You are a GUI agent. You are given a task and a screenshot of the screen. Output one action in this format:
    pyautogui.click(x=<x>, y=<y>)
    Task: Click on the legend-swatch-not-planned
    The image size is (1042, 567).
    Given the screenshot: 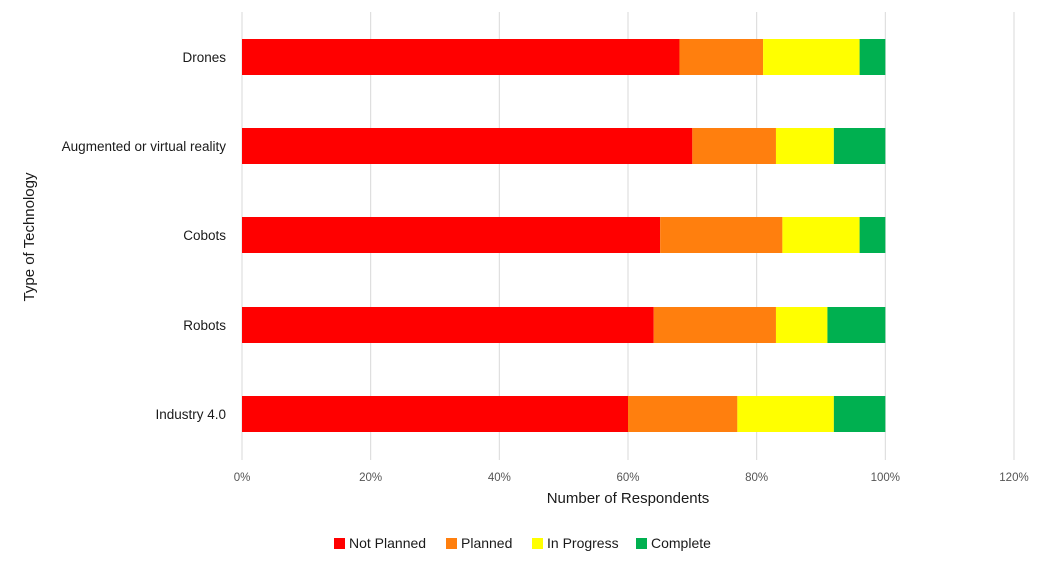 What is the action you would take?
    pyautogui.click(x=339, y=543)
    